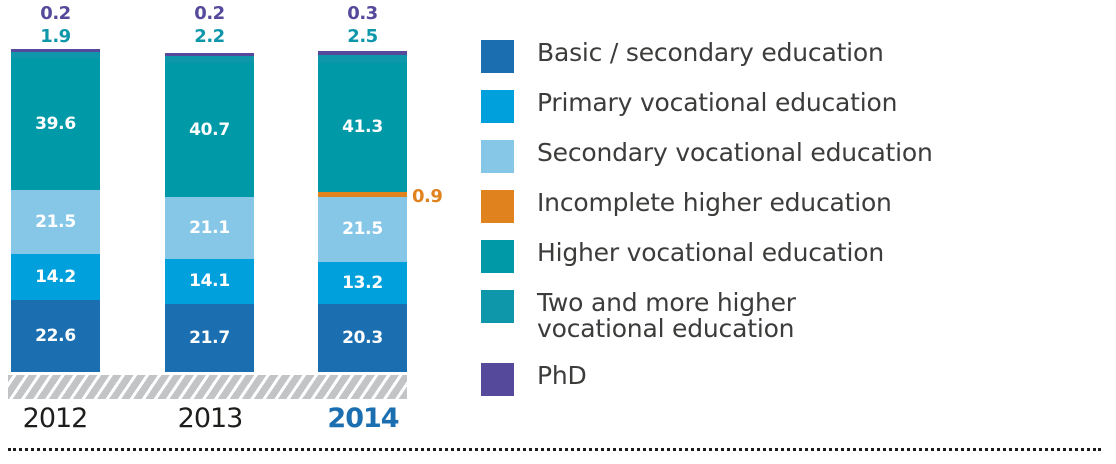 The width and height of the screenshot is (1116, 464). What do you see at coordinates (209, 36) in the screenshot?
I see `bar-2013-two-more-label: 2.2` at bounding box center [209, 36].